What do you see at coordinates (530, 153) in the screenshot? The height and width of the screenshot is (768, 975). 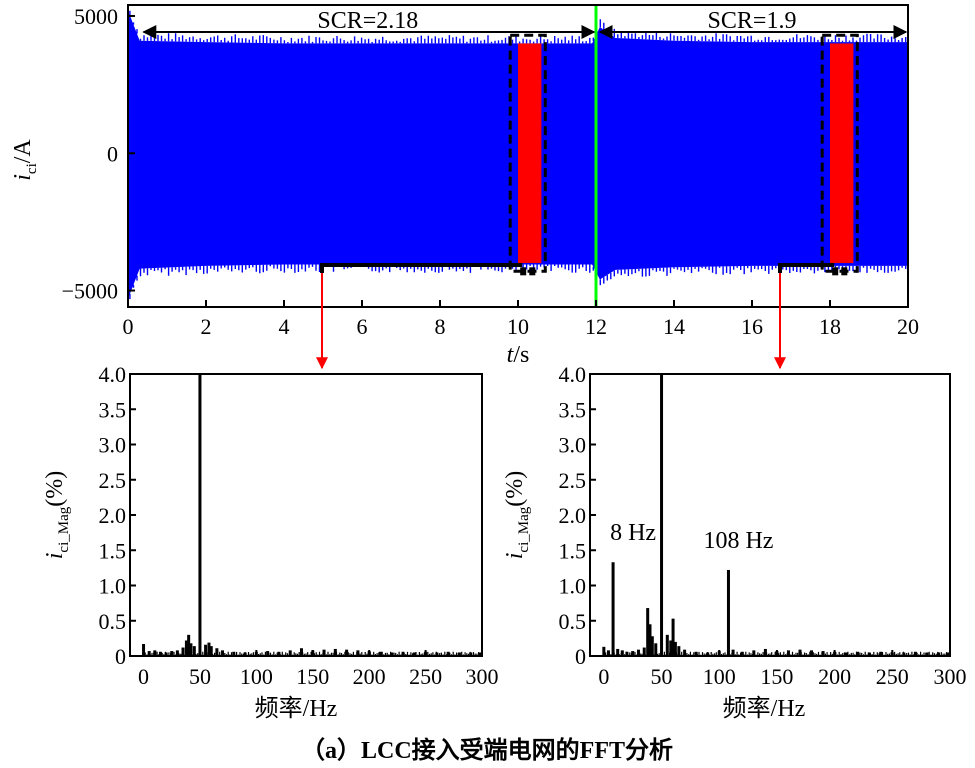 I see `fft-window-highlight` at bounding box center [530, 153].